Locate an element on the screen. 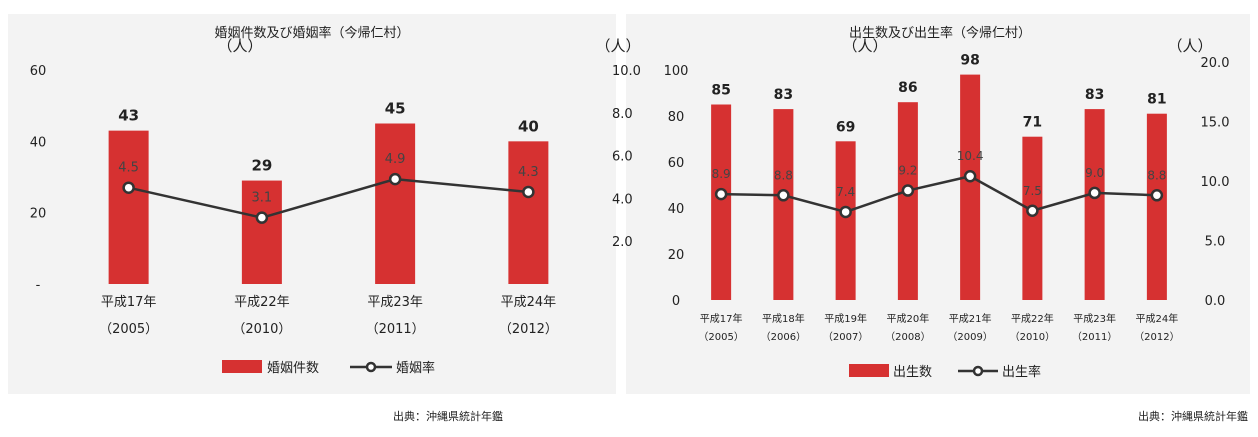 Image resolution: width=1258 pixels, height=437 pixels. marriage-y-tick: 20 is located at coordinates (38, 214).